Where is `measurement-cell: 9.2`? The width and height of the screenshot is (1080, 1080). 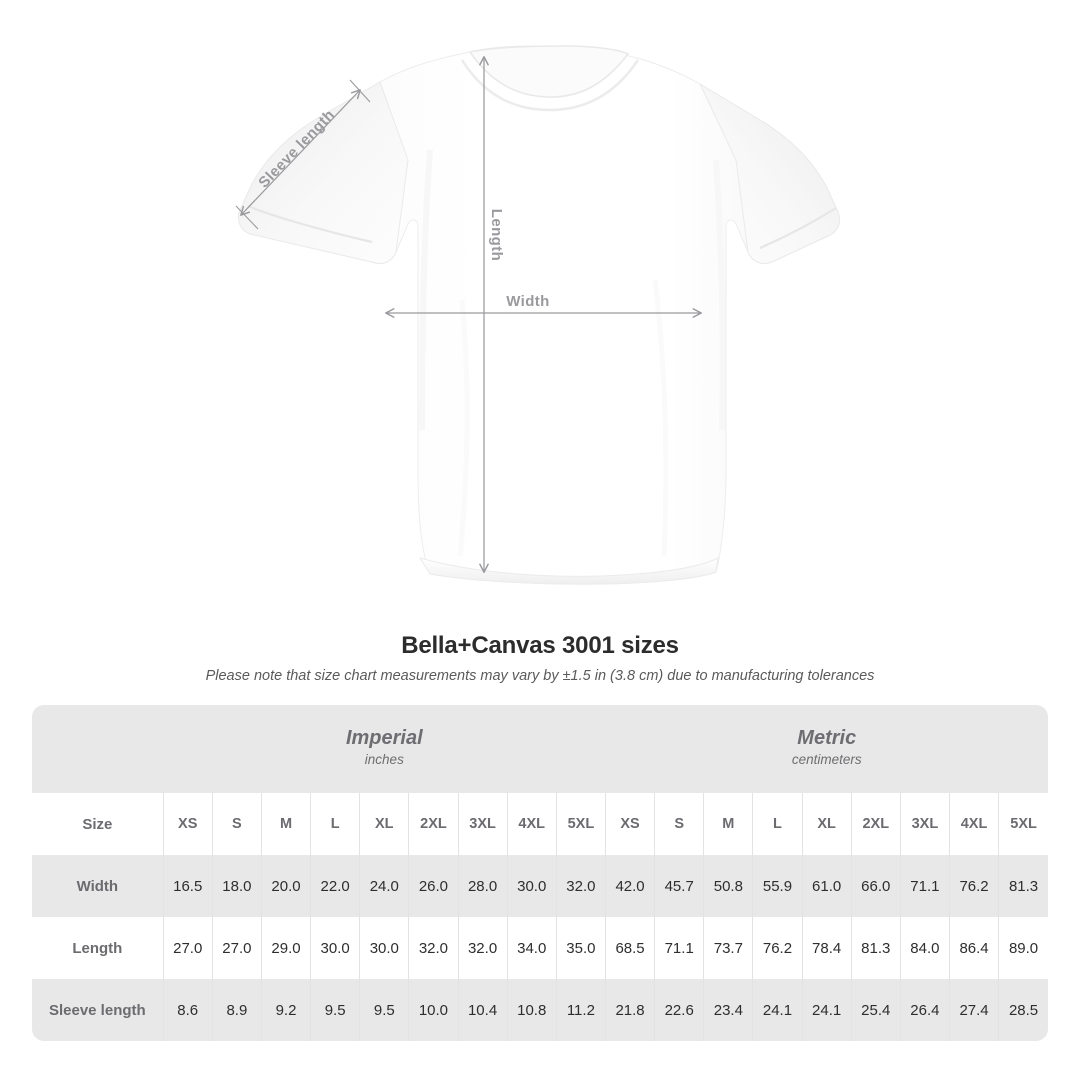 measurement-cell: 9.2 is located at coordinates (285, 1010).